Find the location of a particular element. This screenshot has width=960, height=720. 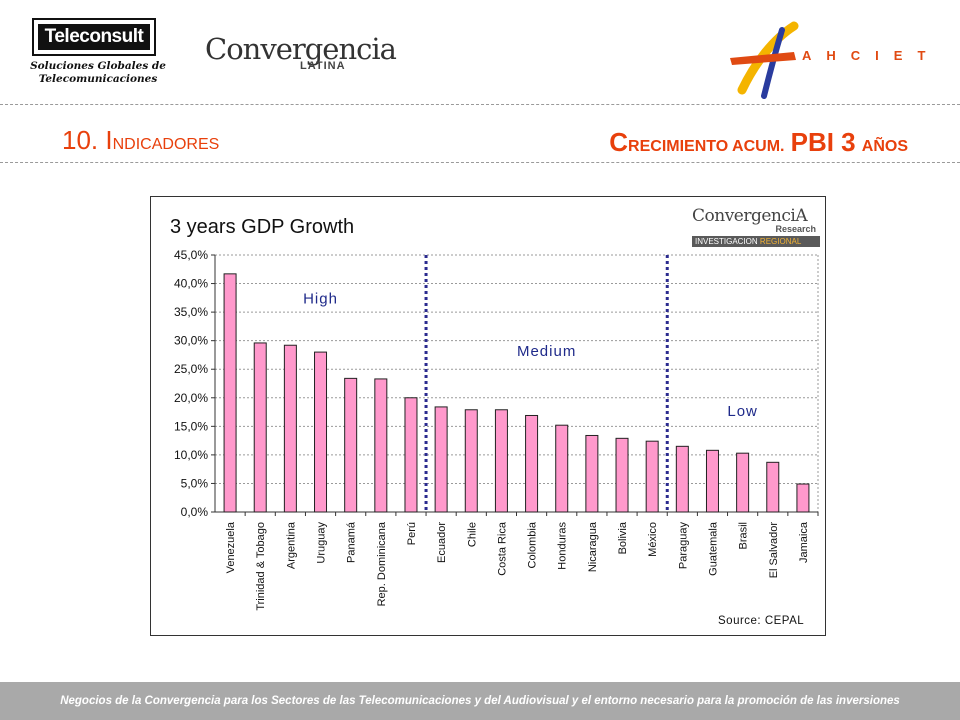

investigacion-regional-bar: INVESTIGACION REGIONAL is located at coordinates (756, 241).